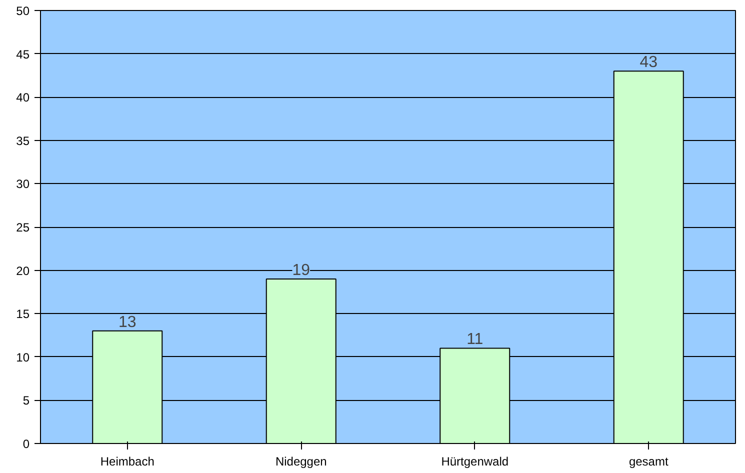  I want to click on y-tick-label: 5, so click(26, 401).